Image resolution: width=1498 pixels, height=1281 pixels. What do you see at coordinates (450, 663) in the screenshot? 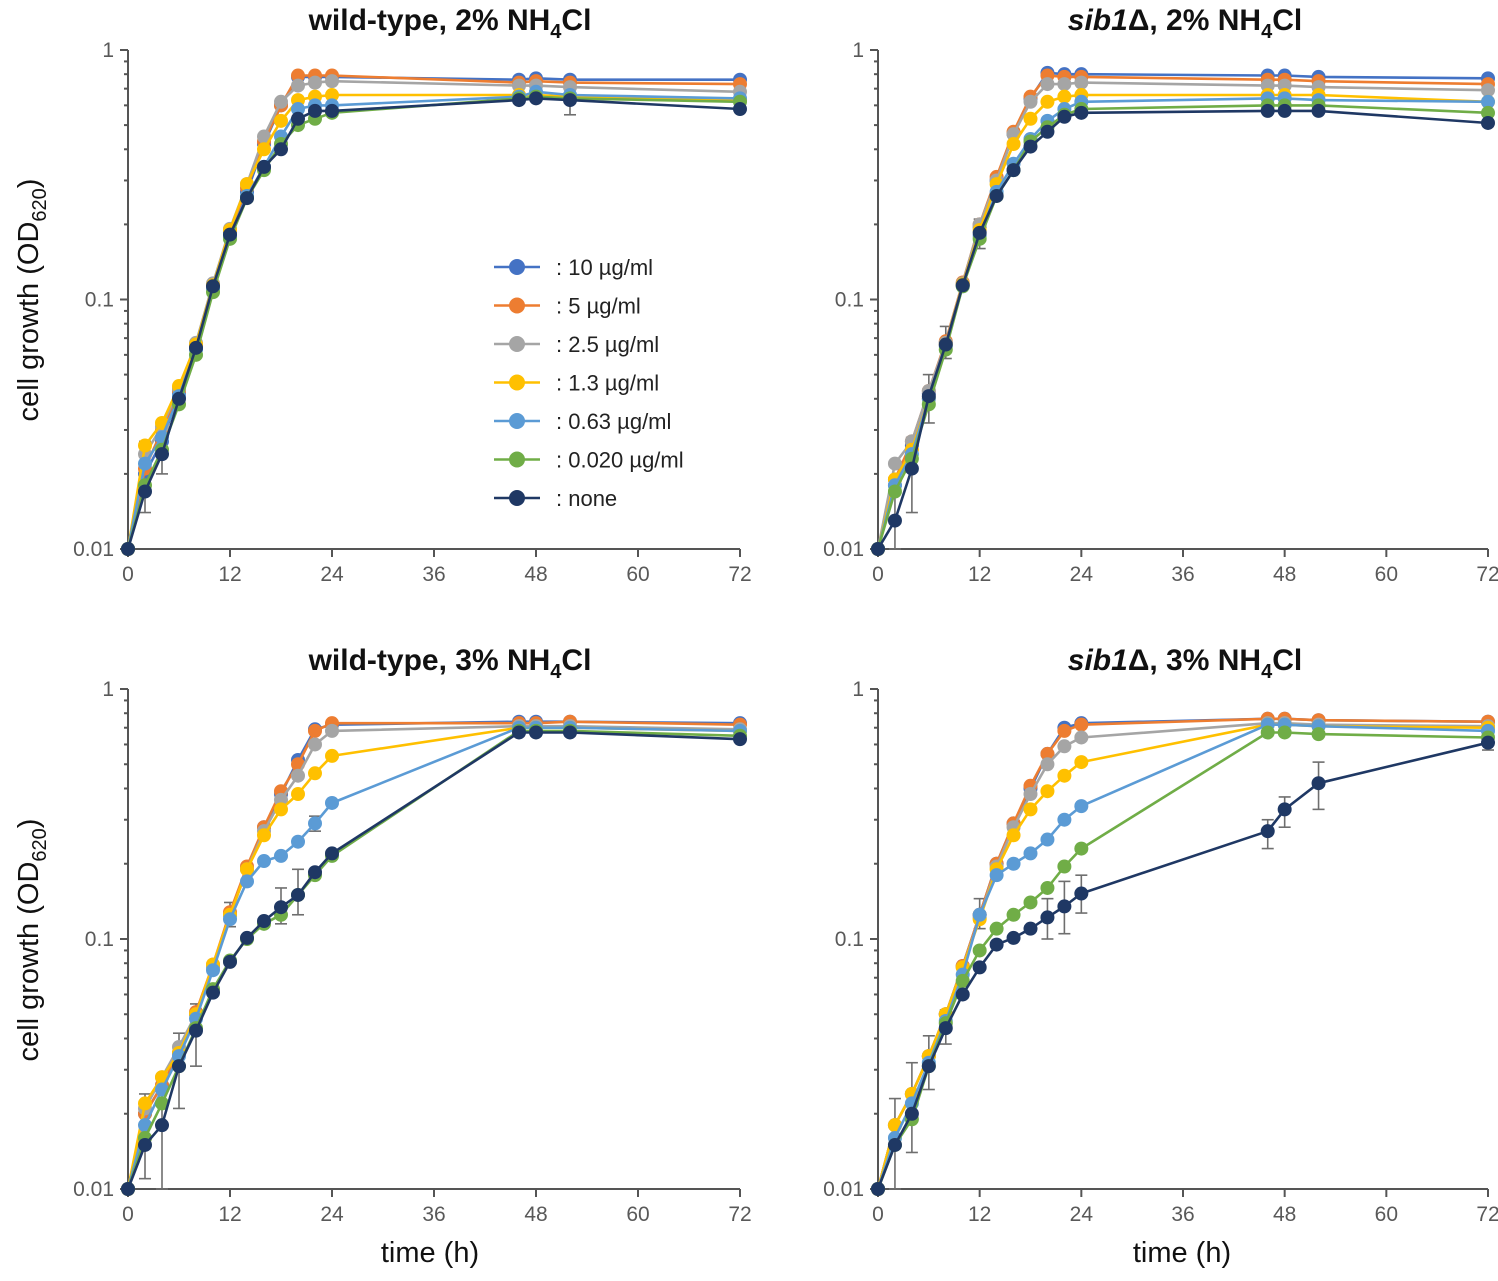
I see `panel-title: wild-type, 3% NH4Cl` at bounding box center [450, 663].